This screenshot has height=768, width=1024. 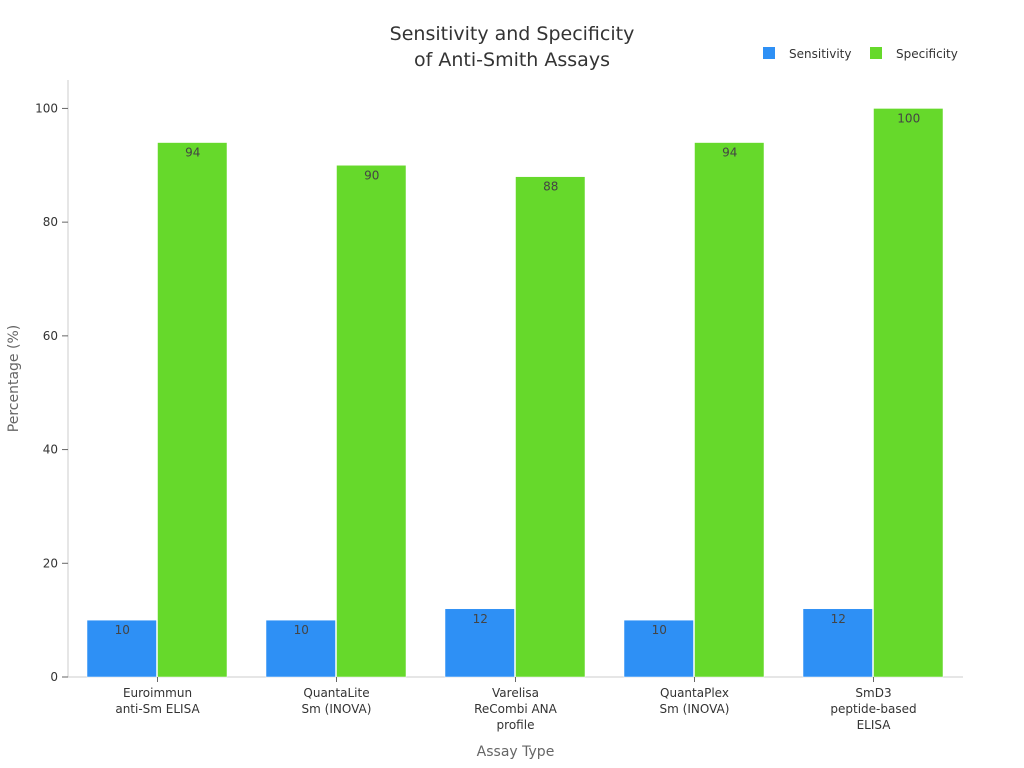 What do you see at coordinates (550, 187) in the screenshot?
I see `data-label-specificity: 88` at bounding box center [550, 187].